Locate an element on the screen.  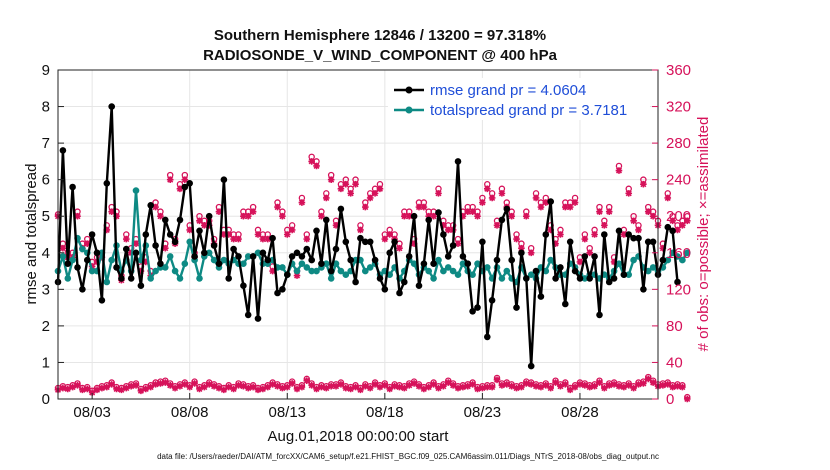
left-tick-label: 7 is located at coordinates (46, 143).